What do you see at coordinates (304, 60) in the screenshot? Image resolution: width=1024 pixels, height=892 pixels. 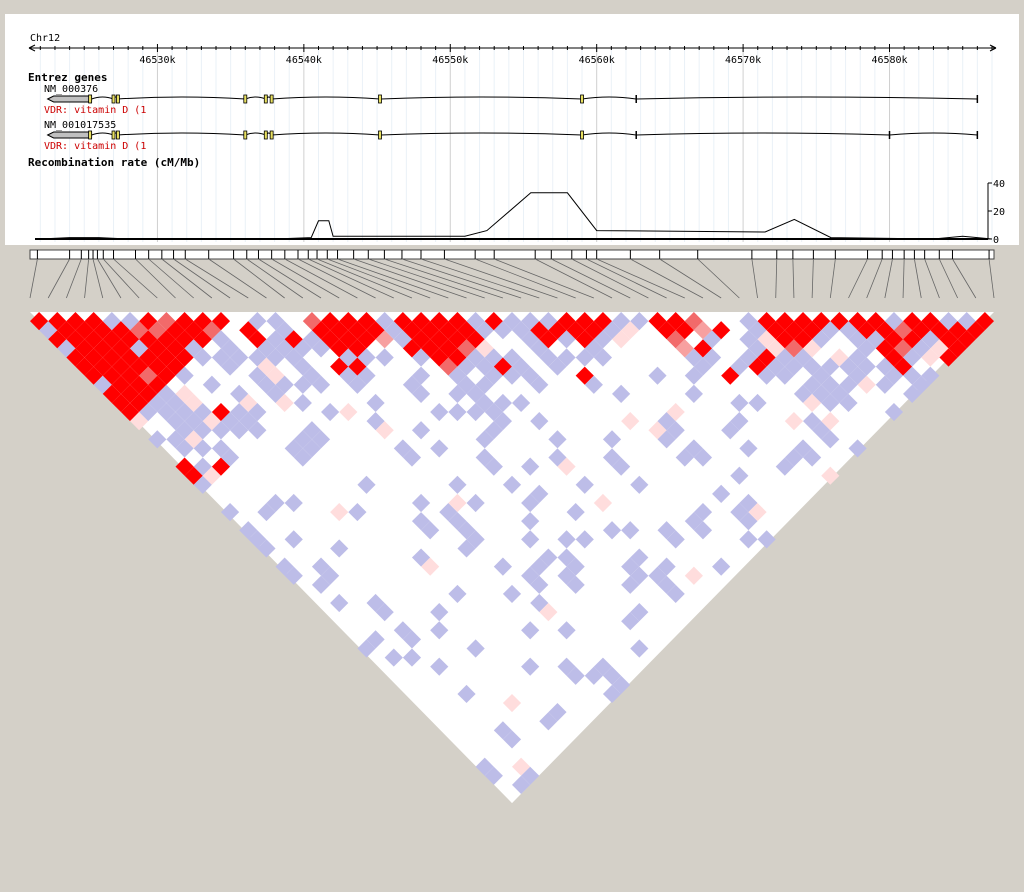 I see `axis-tick-label: 46540k` at bounding box center [304, 60].